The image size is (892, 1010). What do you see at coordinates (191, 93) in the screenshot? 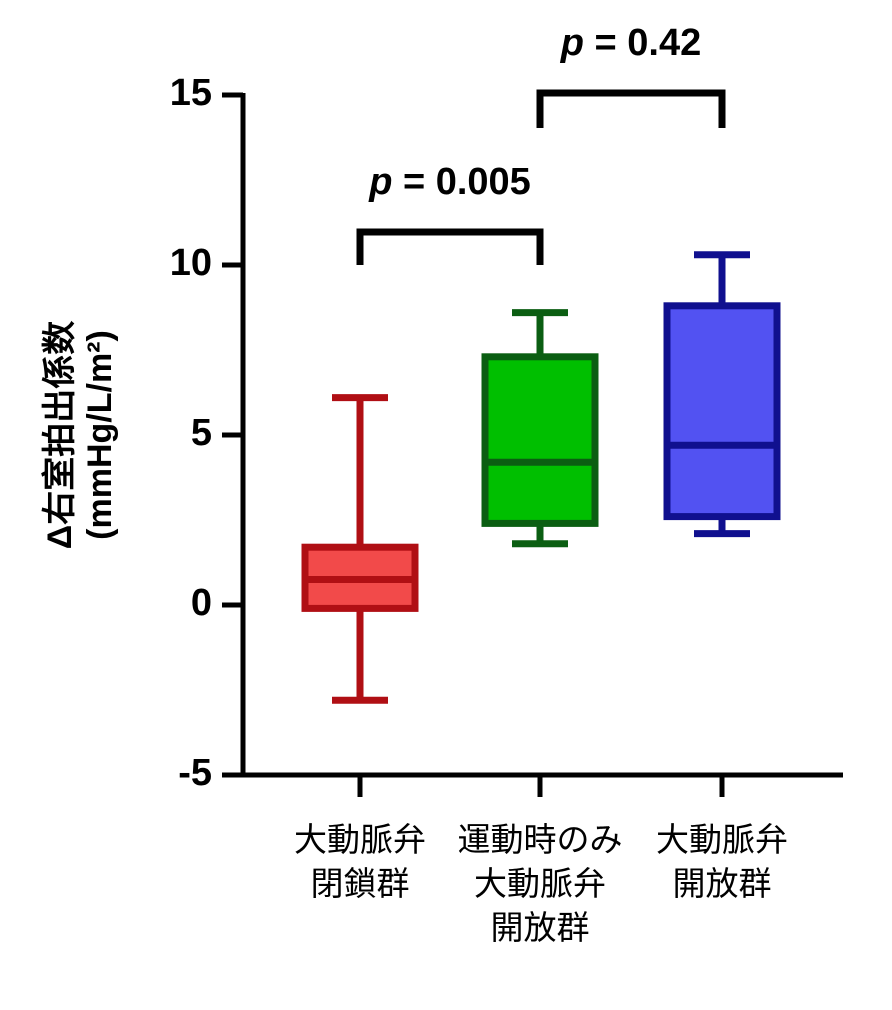
I see `y-tick-label: 15` at bounding box center [191, 93].